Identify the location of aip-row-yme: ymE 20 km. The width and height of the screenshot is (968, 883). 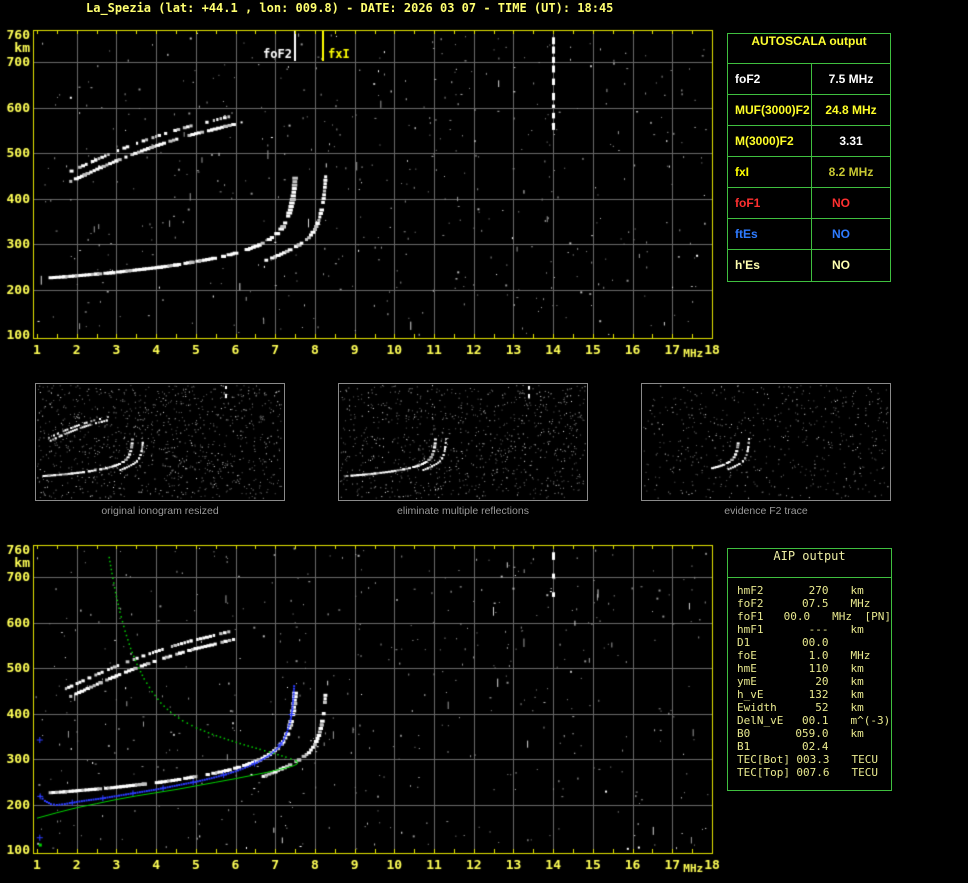
(814, 681).